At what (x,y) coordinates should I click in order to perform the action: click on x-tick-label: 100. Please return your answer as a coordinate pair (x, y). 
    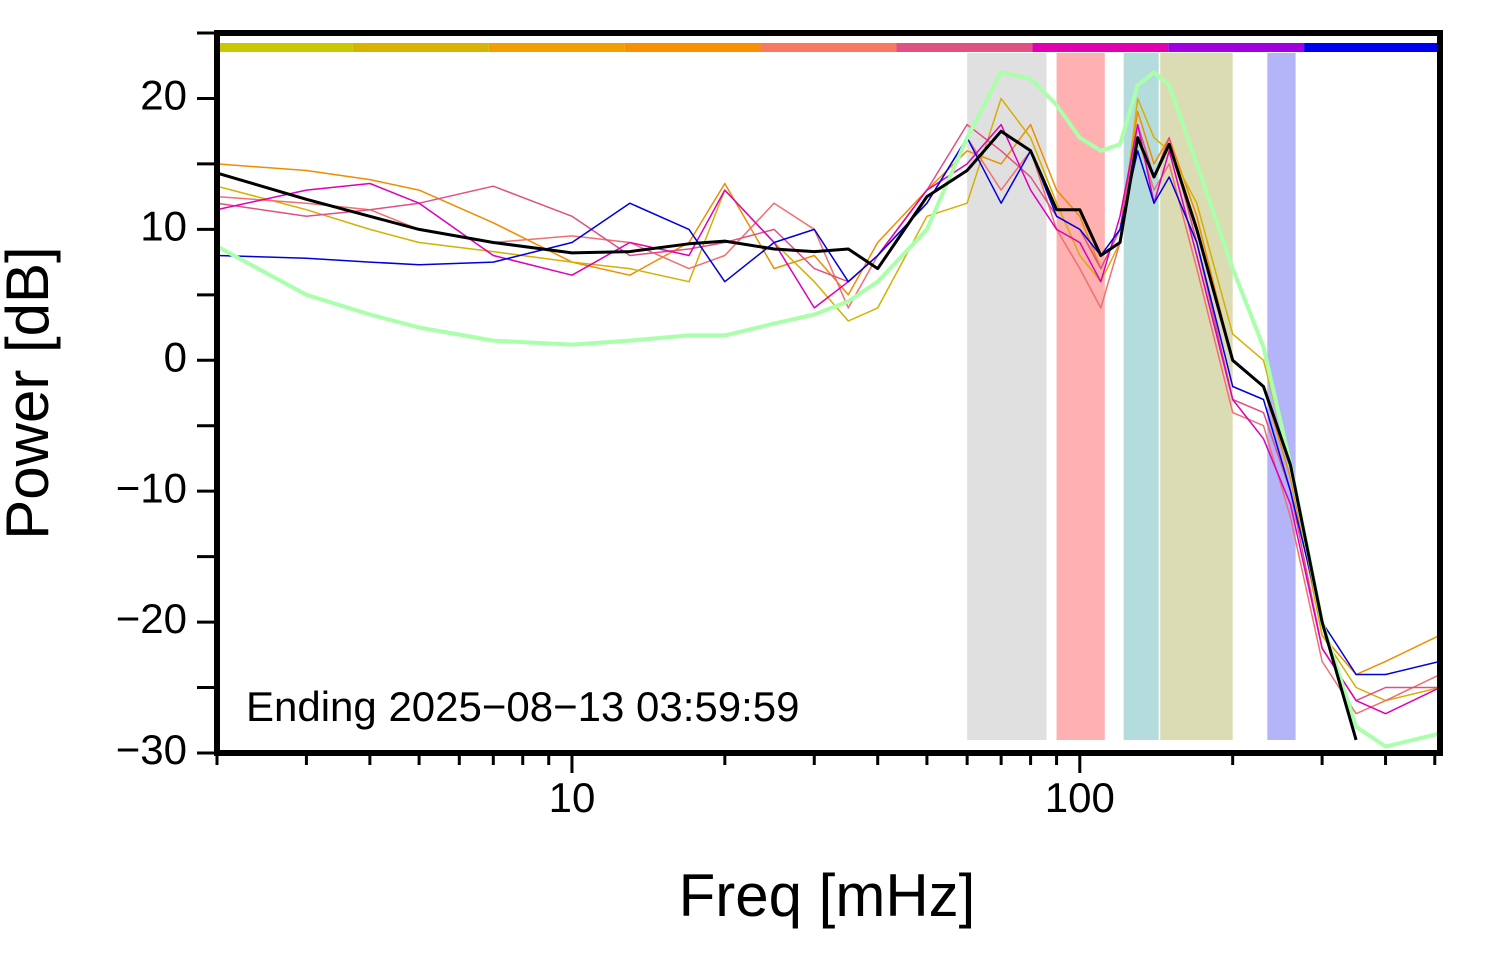
    Looking at the image, I should click on (1080, 797).